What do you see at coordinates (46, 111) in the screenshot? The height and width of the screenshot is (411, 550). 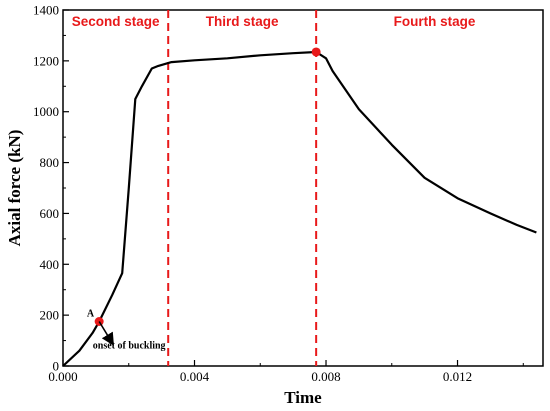 I see `y-tick-label: 1000` at bounding box center [46, 111].